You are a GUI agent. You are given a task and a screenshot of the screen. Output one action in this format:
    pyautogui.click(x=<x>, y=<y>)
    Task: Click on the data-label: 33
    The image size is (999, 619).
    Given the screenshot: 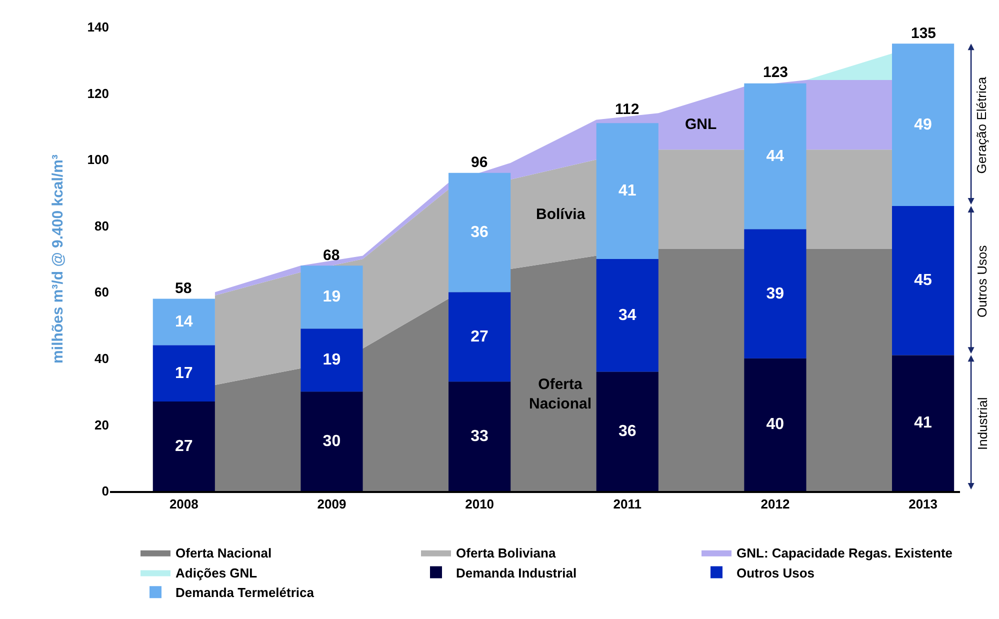 What is the action you would take?
    pyautogui.click(x=479, y=436)
    